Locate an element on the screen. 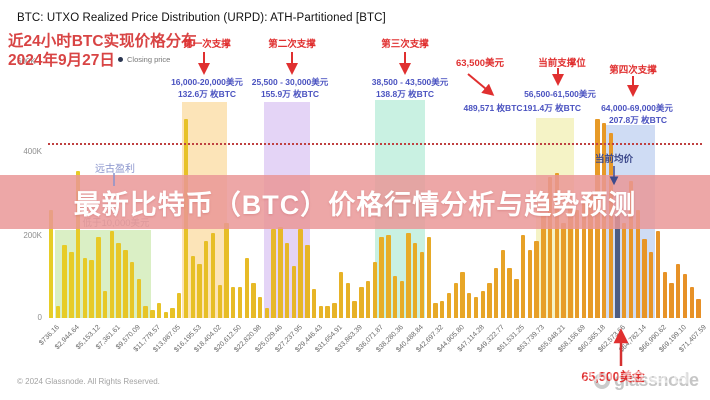  weibo-icon is located at coordinates (503, 371).